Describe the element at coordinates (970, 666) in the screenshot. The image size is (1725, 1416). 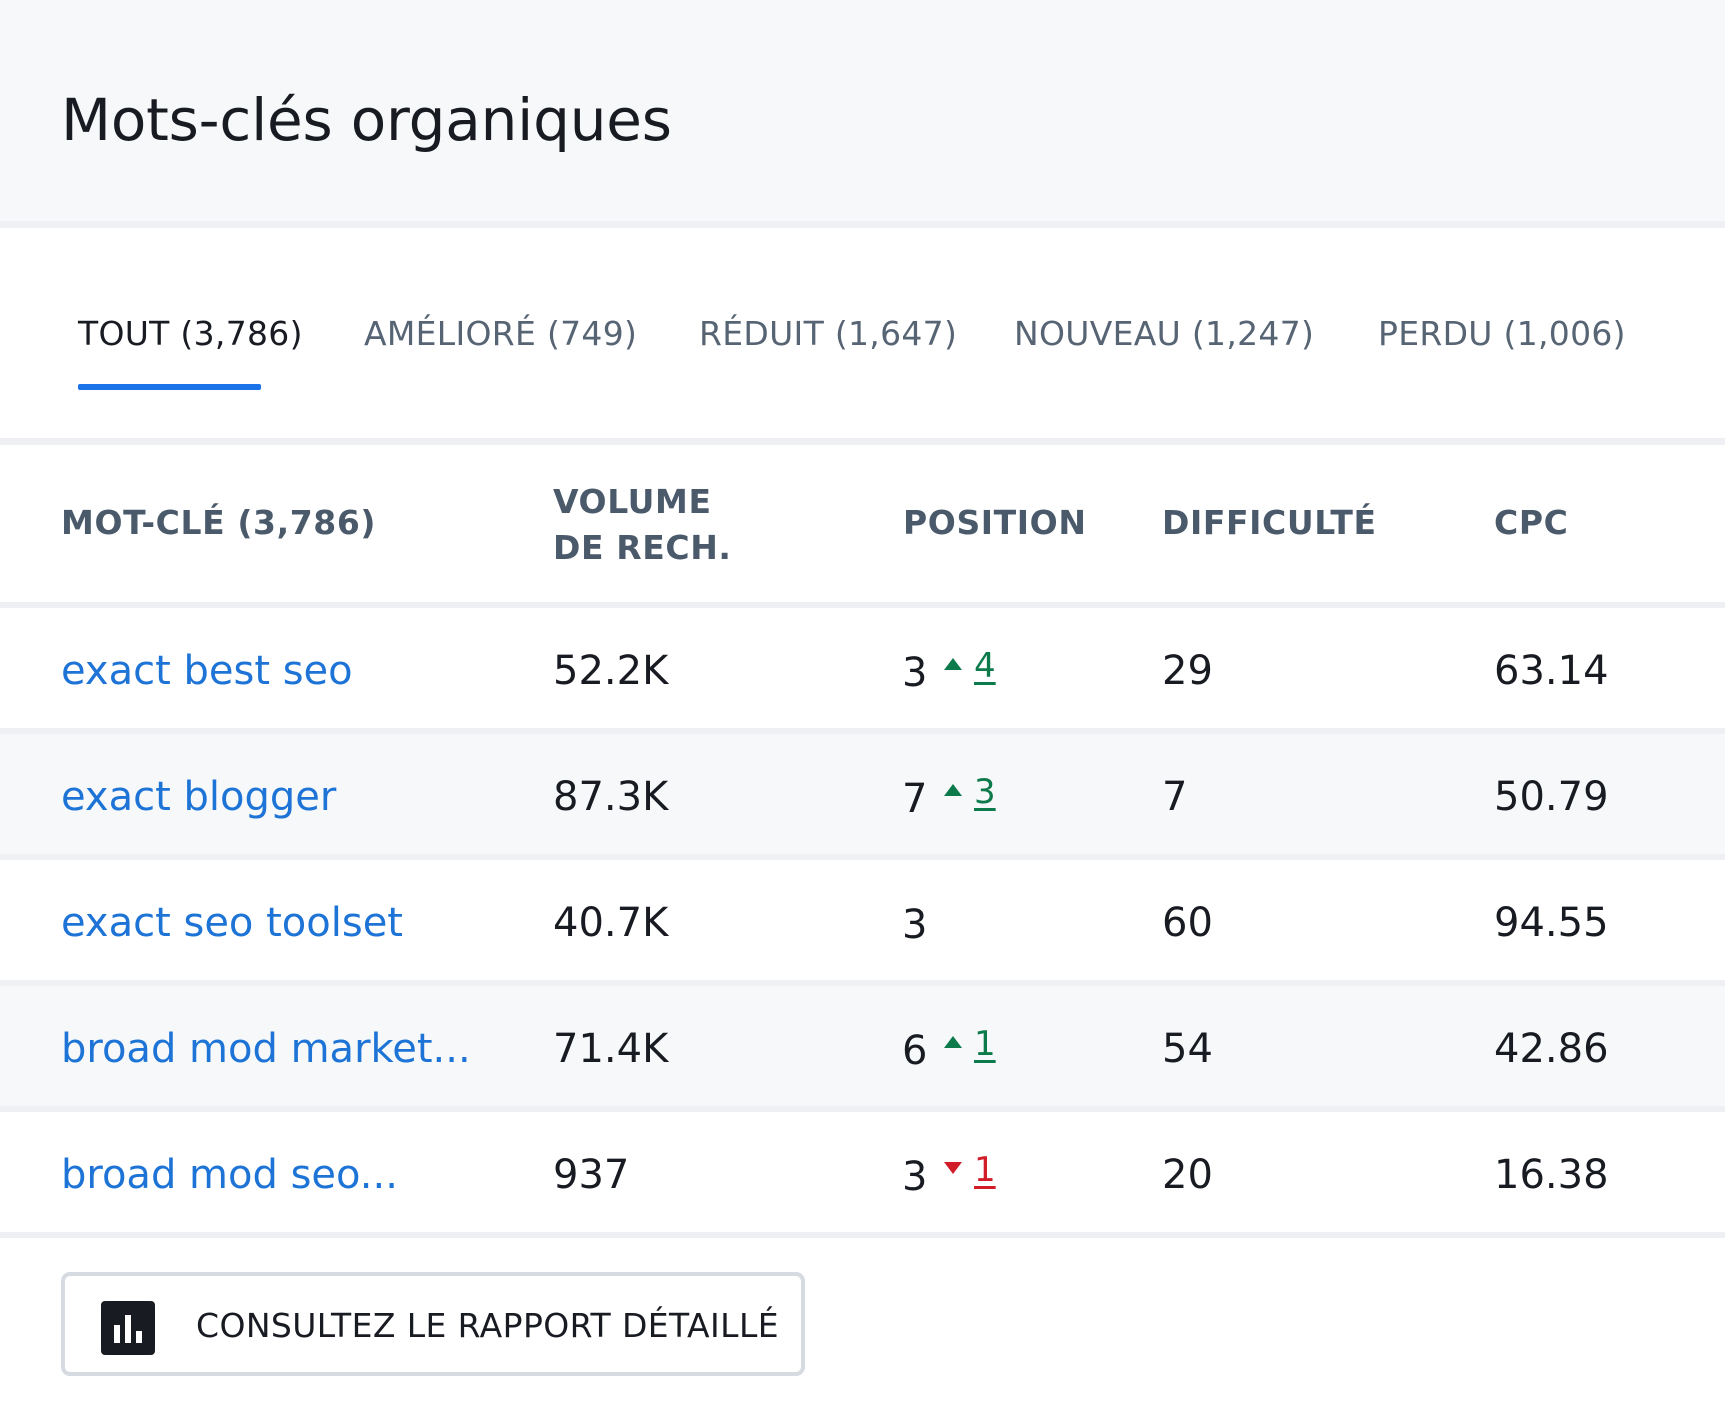
I see `position-change: 4` at that location.